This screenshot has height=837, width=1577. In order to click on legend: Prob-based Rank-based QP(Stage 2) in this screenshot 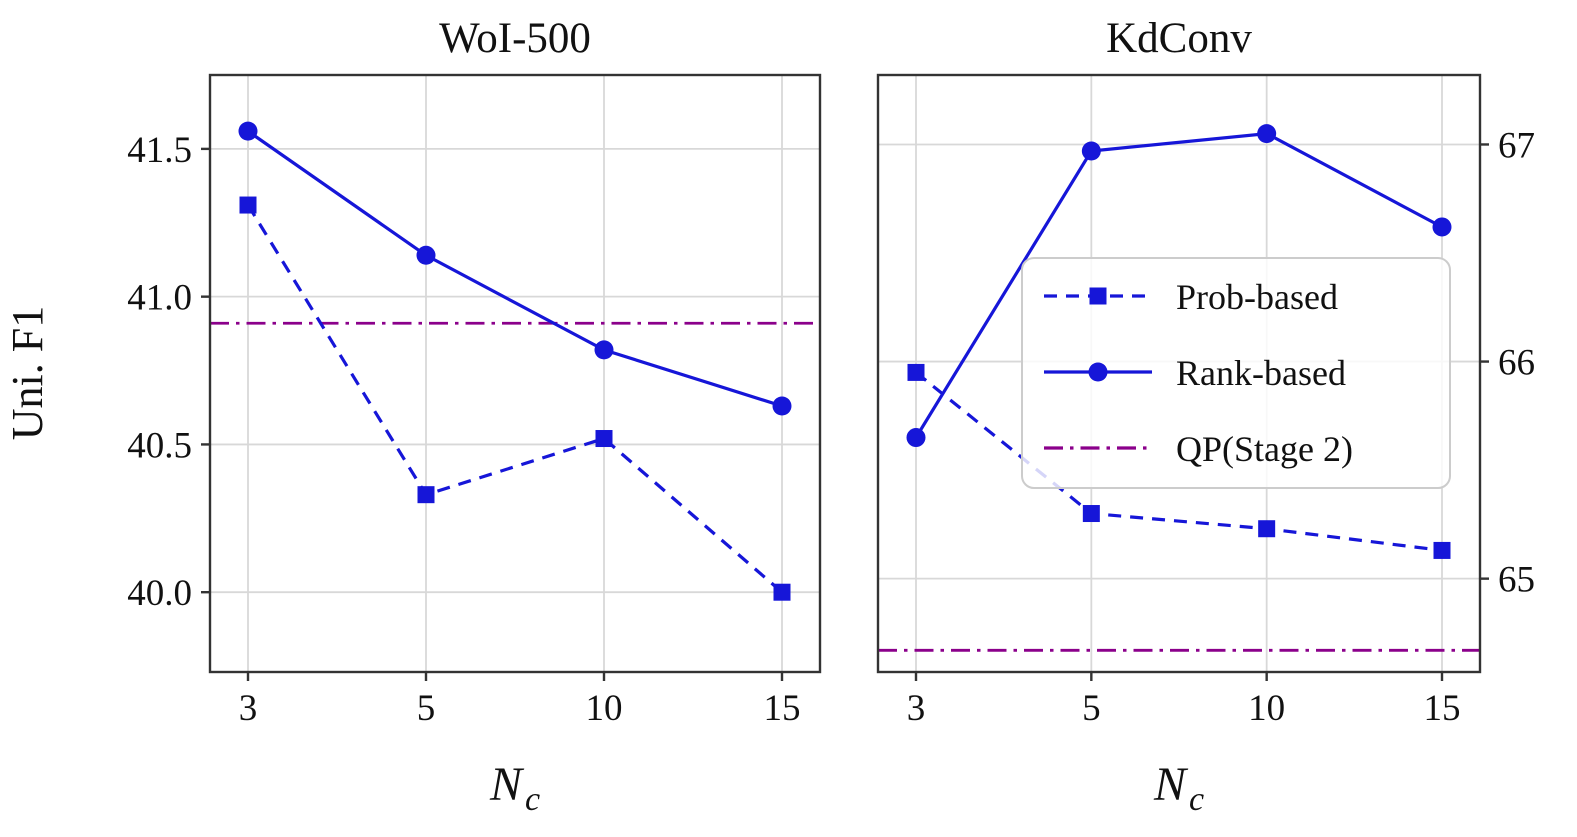, I will do `click(1236, 373)`.